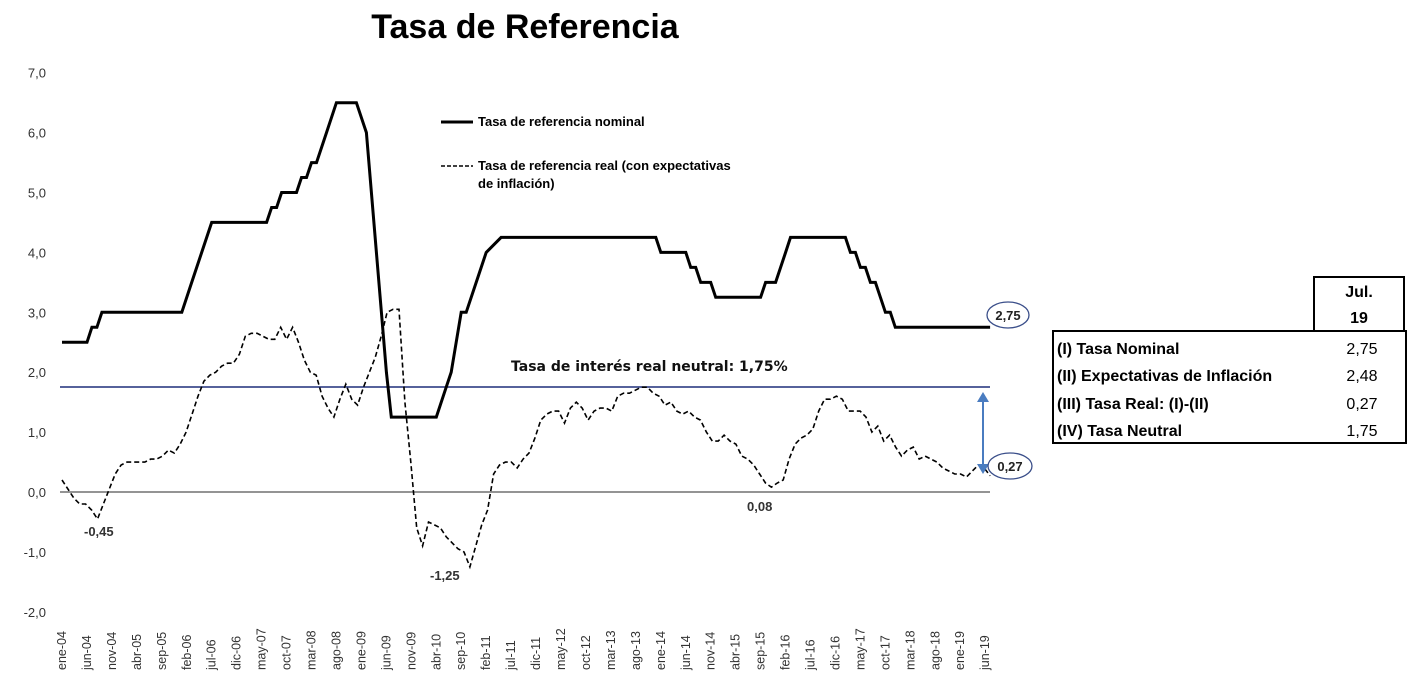 Image resolution: width=1420 pixels, height=695 pixels. What do you see at coordinates (486, 652) in the screenshot?
I see `x-tick-label: feb-11` at bounding box center [486, 652].